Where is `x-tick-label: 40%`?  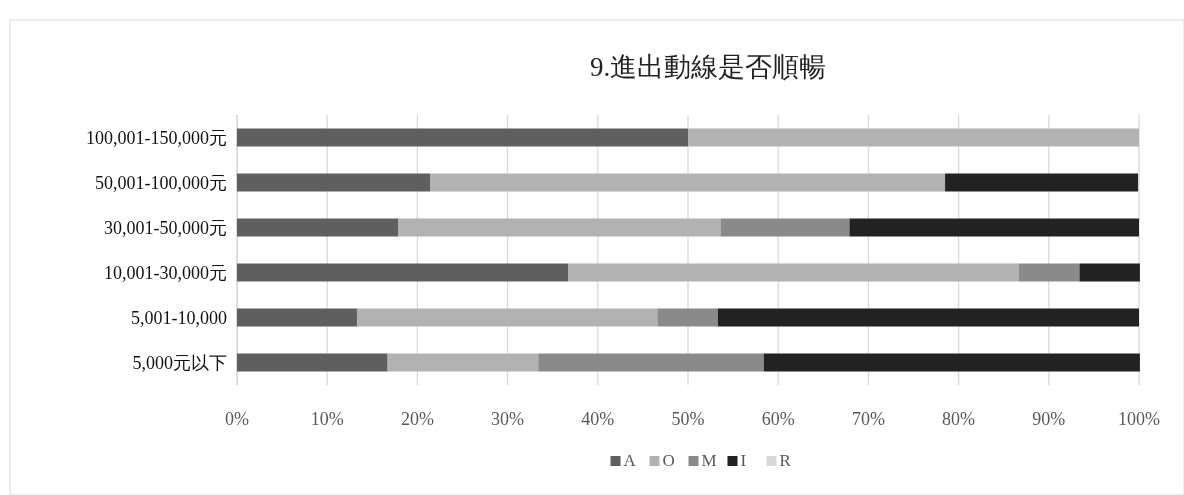 x-tick-label: 40% is located at coordinates (598, 419).